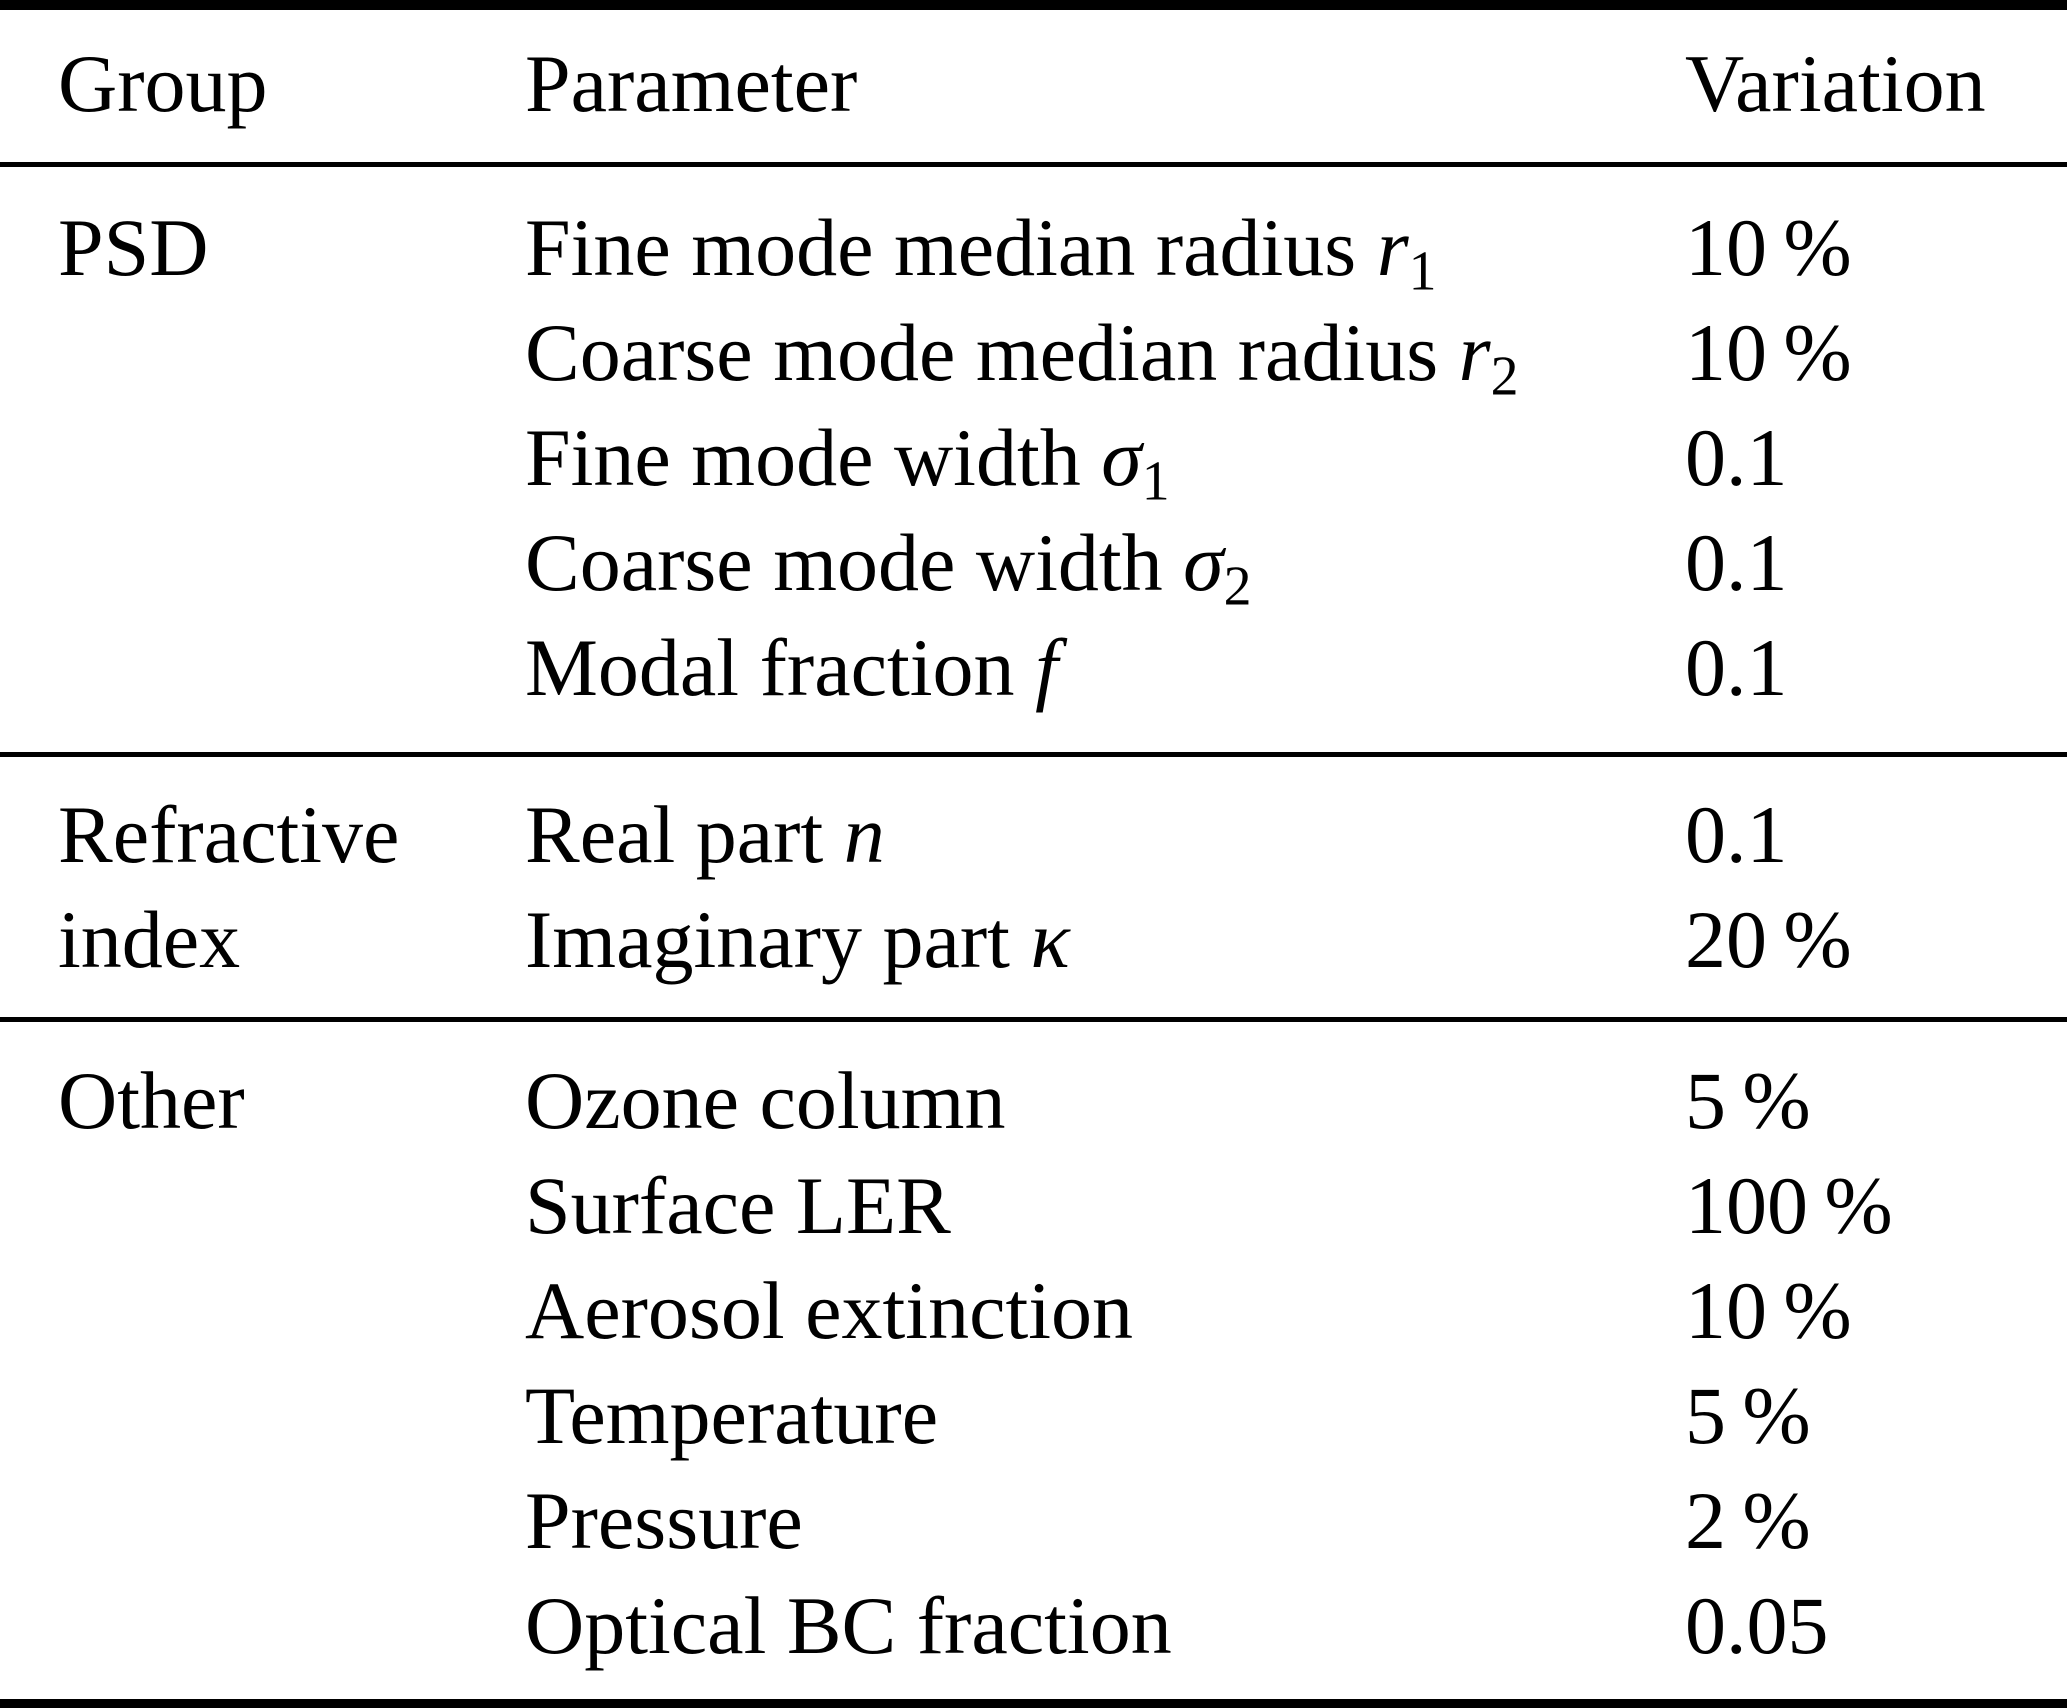 The height and width of the screenshot is (1708, 2067). Describe the element at coordinates (1105, 1415) in the screenshot. I see `parameter-cell: Temperature` at that location.